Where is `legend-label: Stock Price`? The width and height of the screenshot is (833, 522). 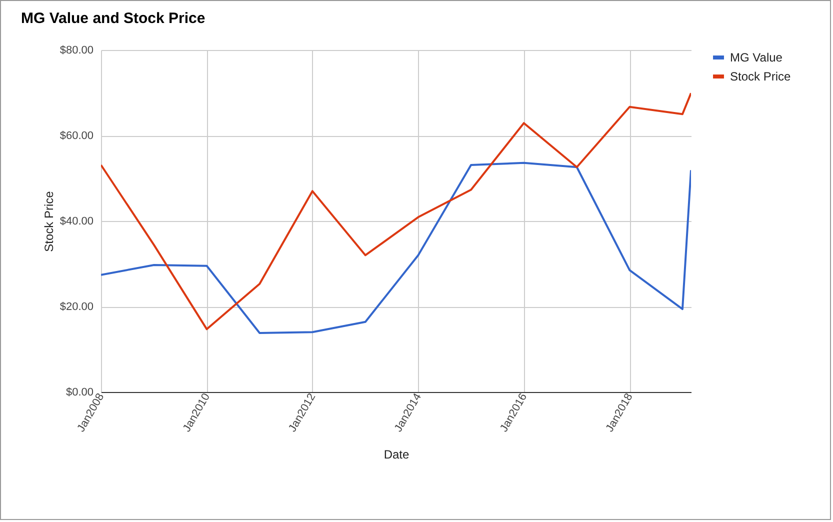
legend-label: Stock Price is located at coordinates (761, 77).